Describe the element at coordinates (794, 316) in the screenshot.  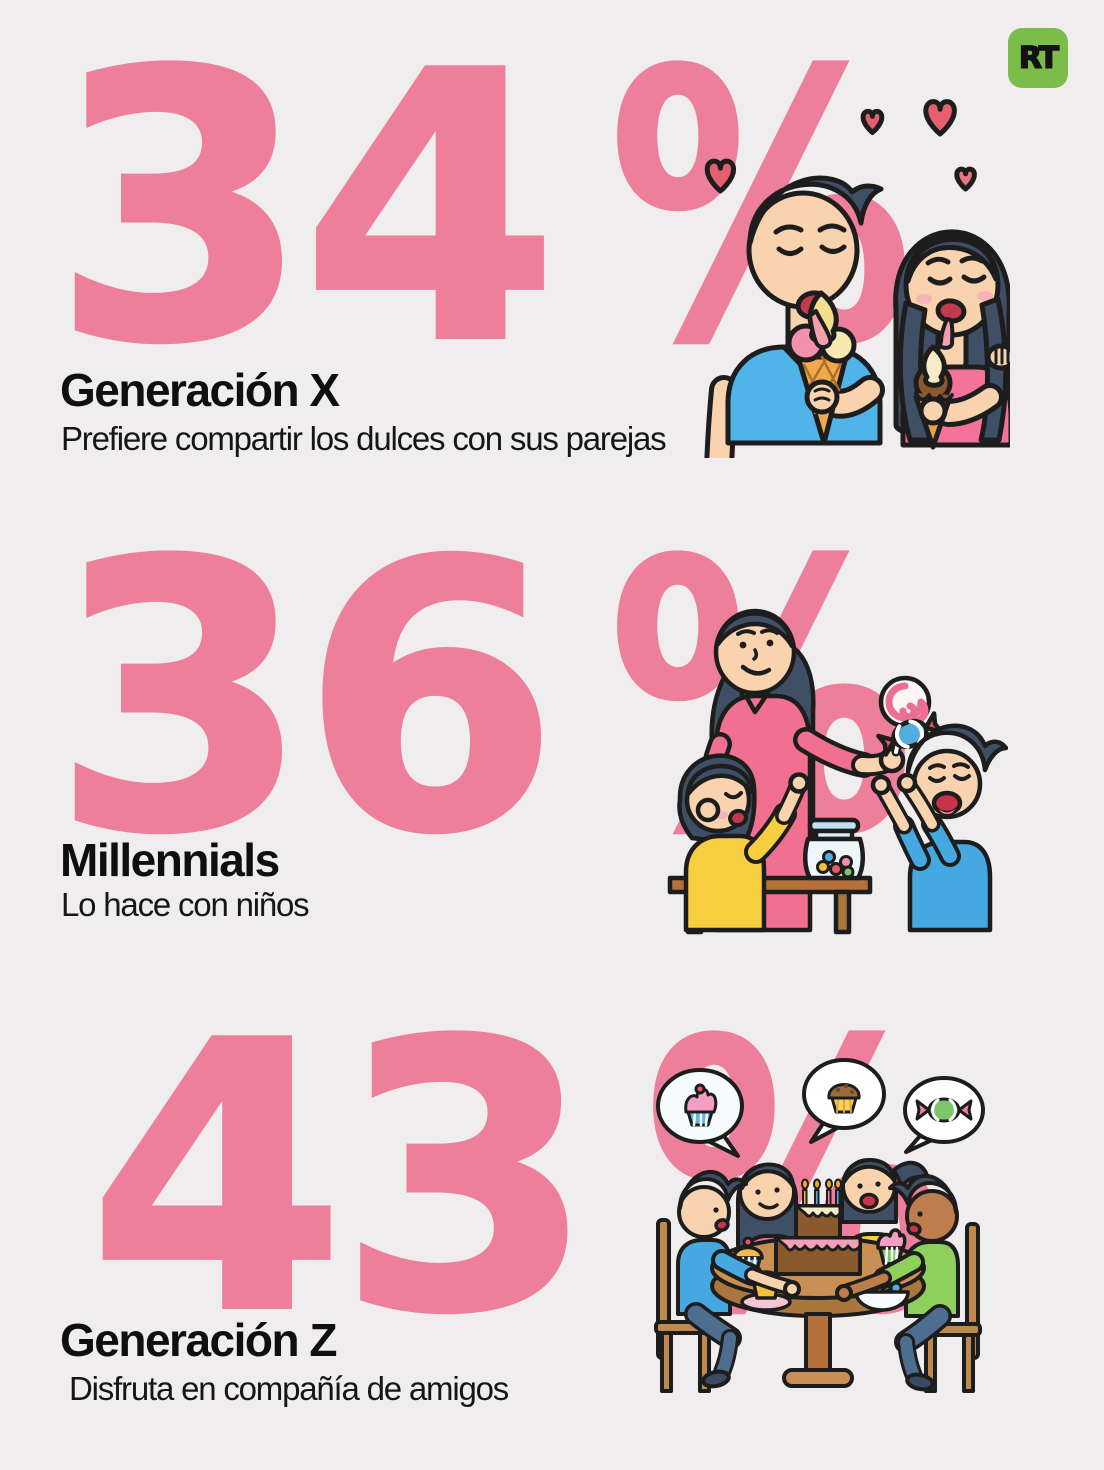
I see `man-with-ice-cream` at that location.